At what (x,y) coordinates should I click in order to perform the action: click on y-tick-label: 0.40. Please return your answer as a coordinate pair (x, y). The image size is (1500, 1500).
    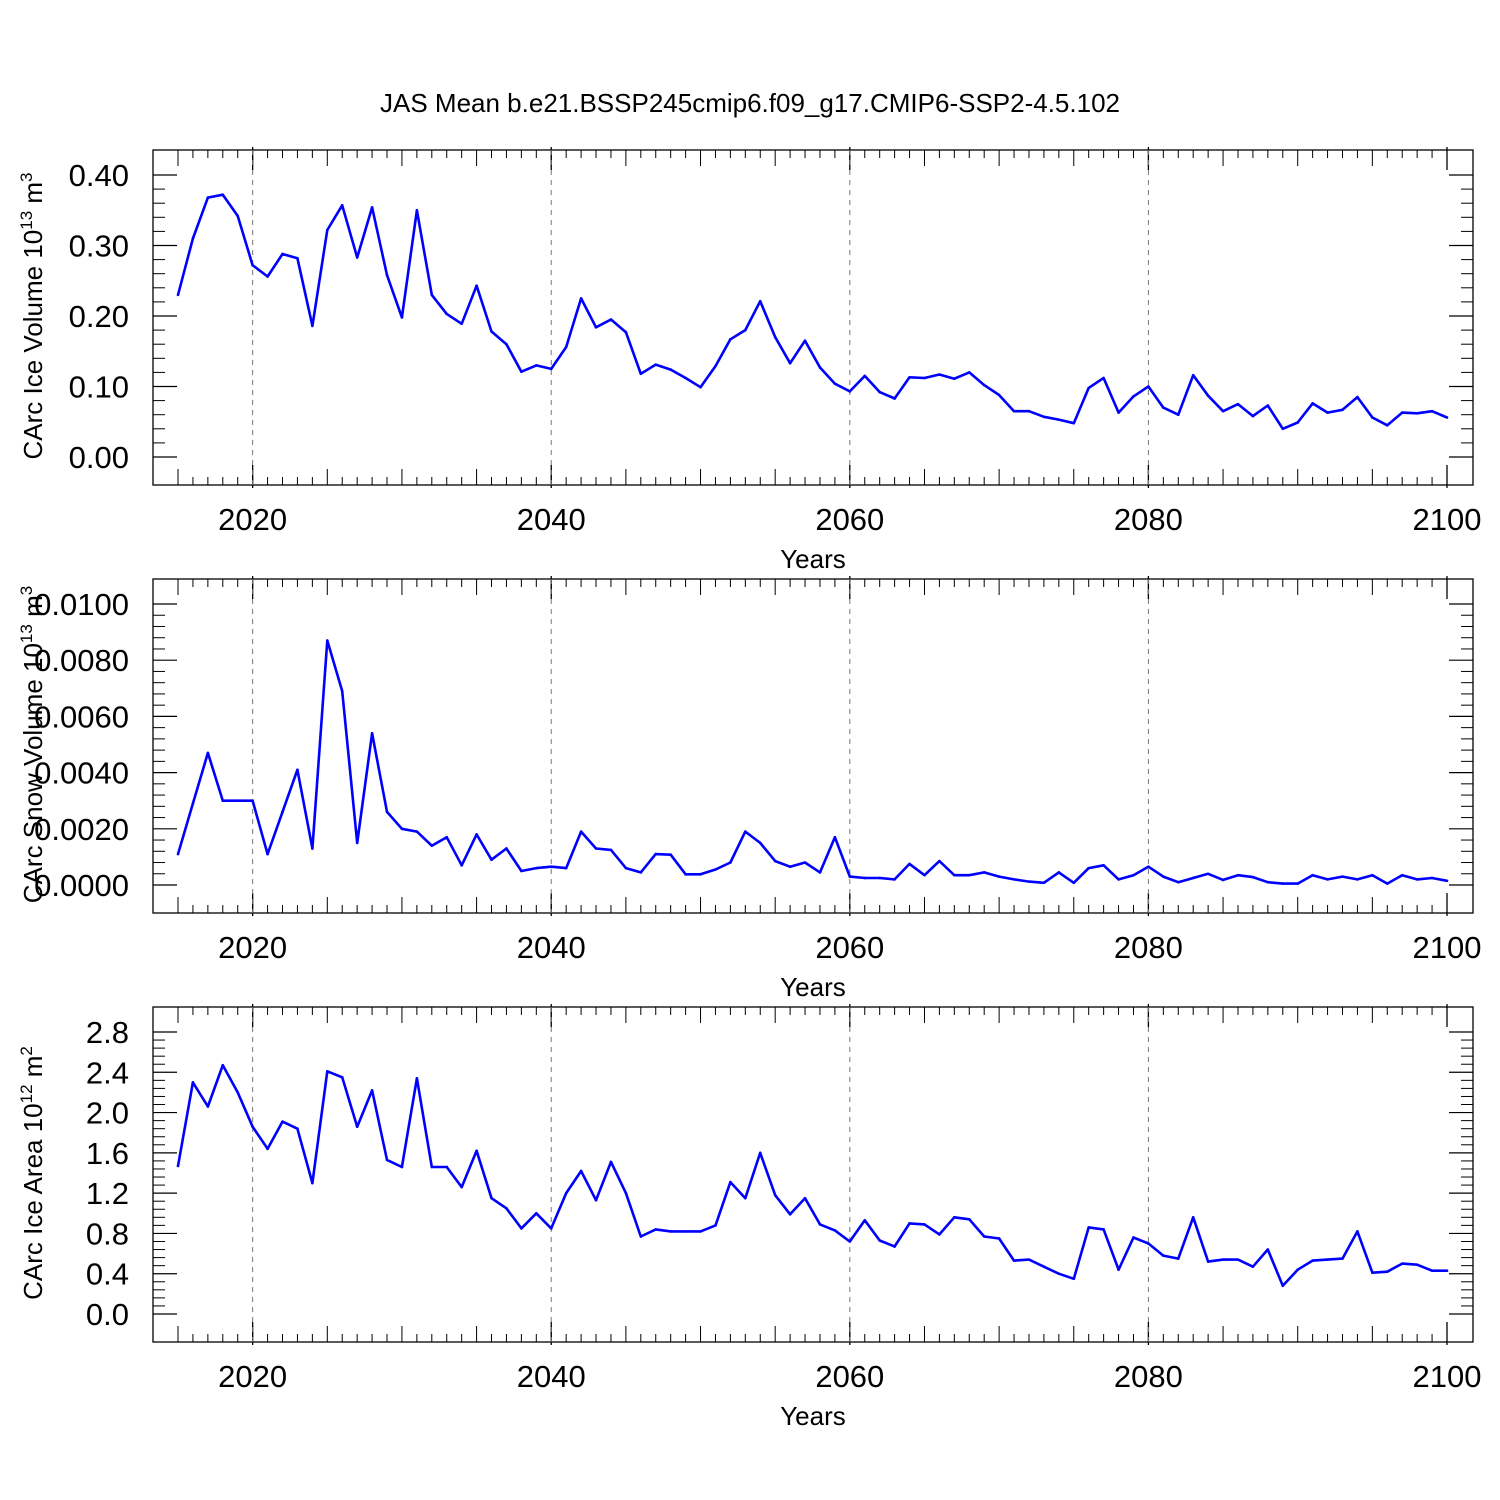
    Looking at the image, I should click on (99, 175).